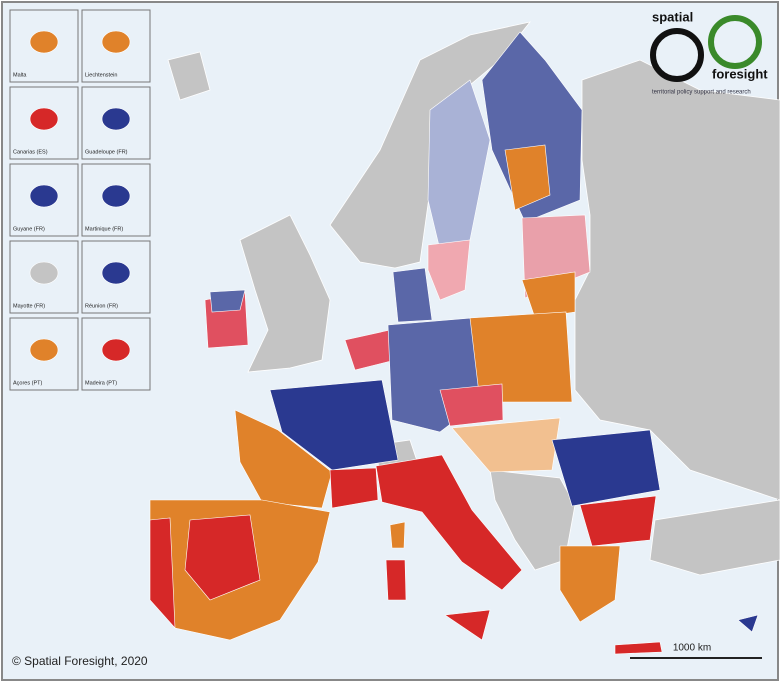  What do you see at coordinates (104, 229) in the screenshot?
I see `inset-label: Martinique (FR)` at bounding box center [104, 229].